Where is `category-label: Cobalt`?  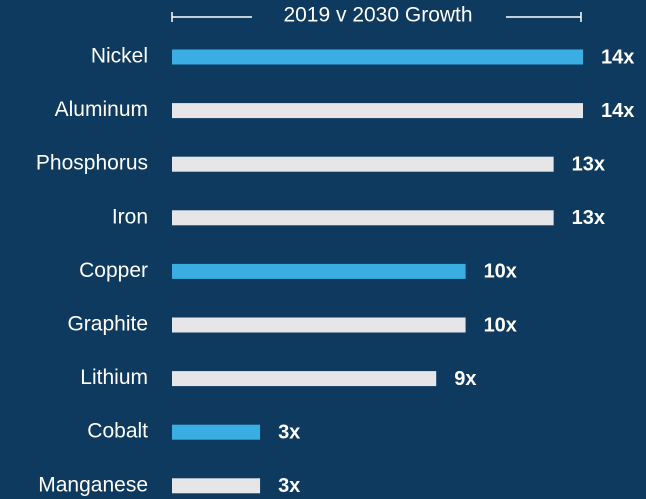
category-label: Cobalt is located at coordinates (117, 431).